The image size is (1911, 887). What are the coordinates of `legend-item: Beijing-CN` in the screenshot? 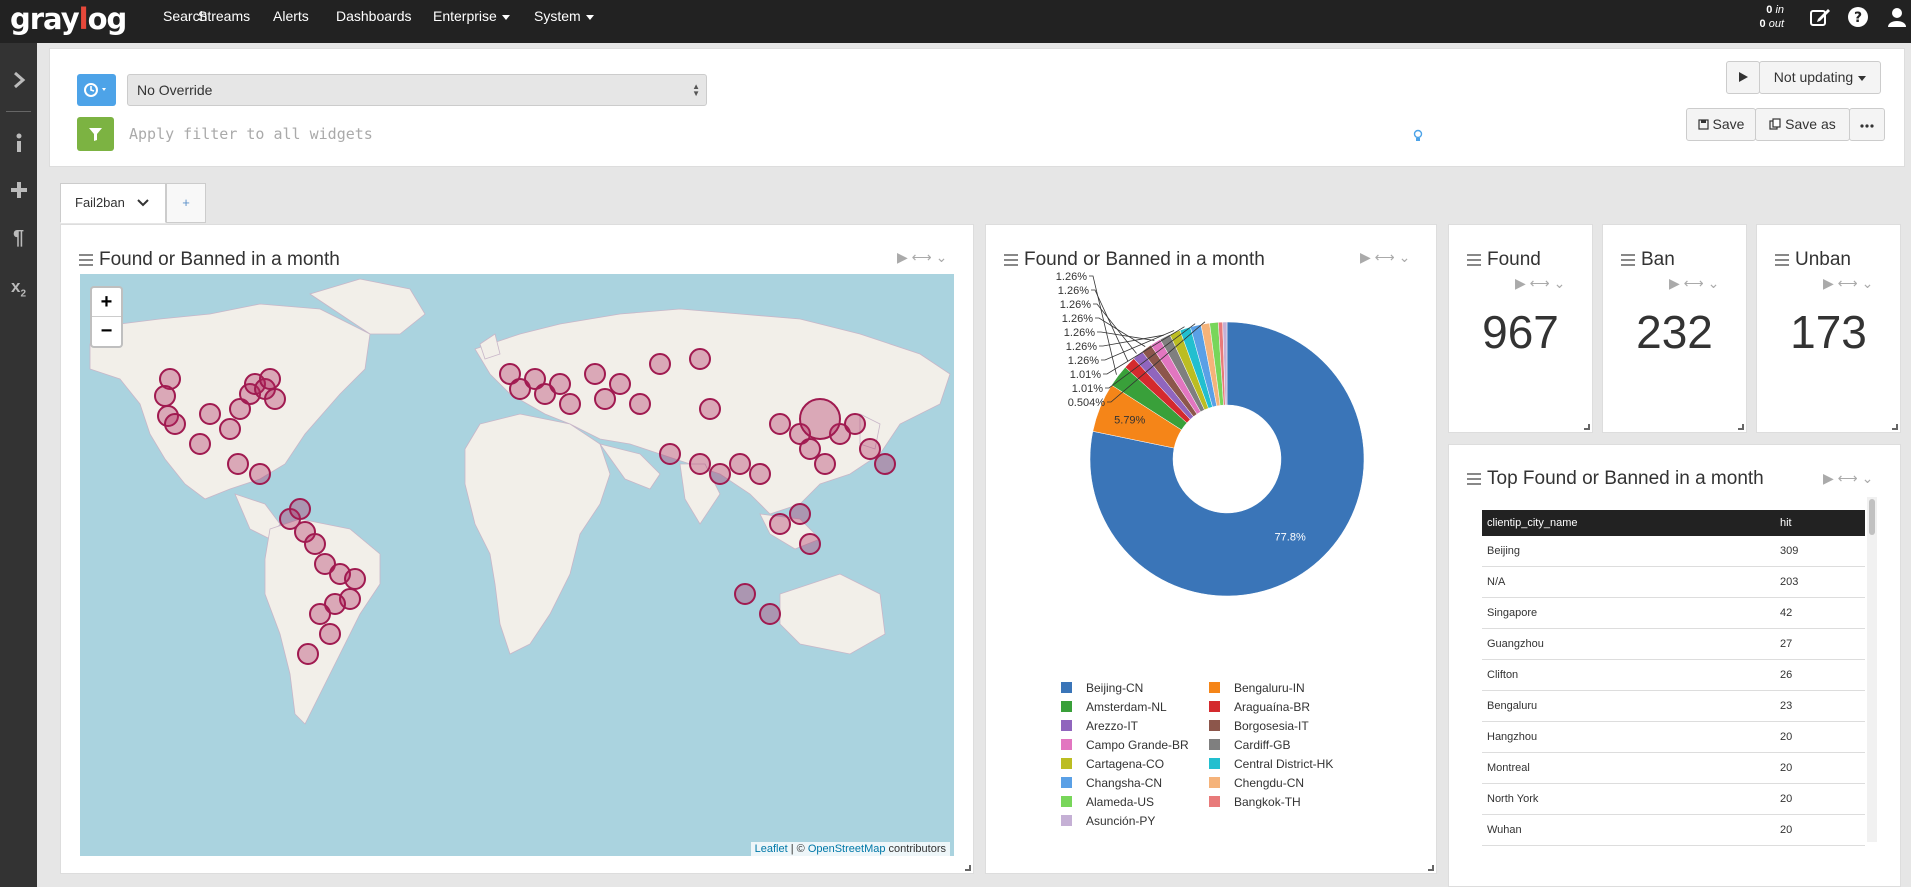 It's located at (1102, 688).